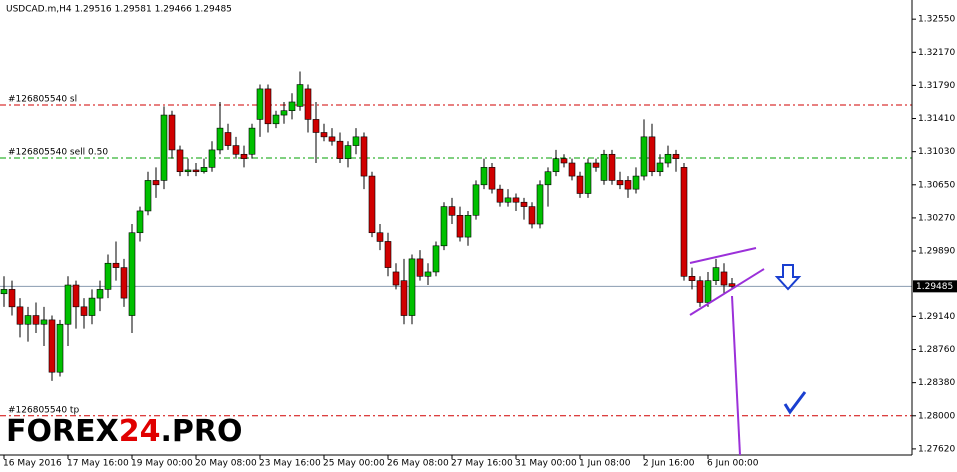  Describe the element at coordinates (124, 431) in the screenshot. I see `logo: FOREX24.PRO` at that location.